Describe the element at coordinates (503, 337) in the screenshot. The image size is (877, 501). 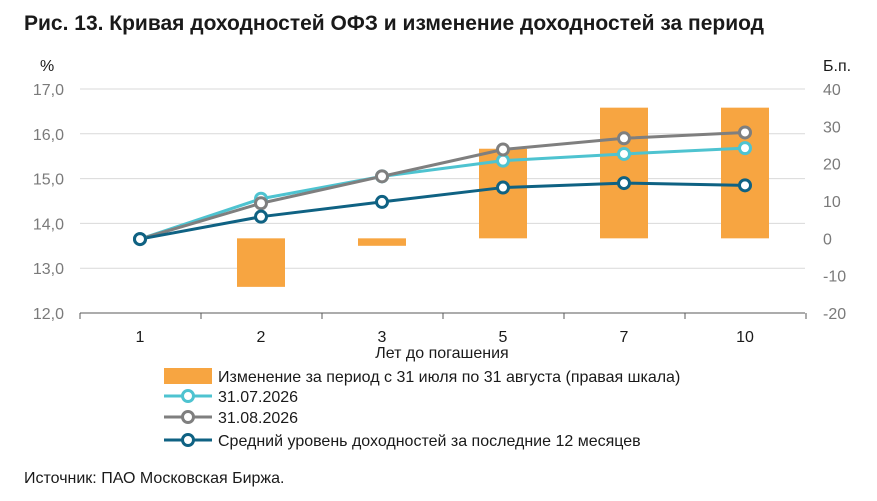
I see `x-tick-label: 5` at that location.